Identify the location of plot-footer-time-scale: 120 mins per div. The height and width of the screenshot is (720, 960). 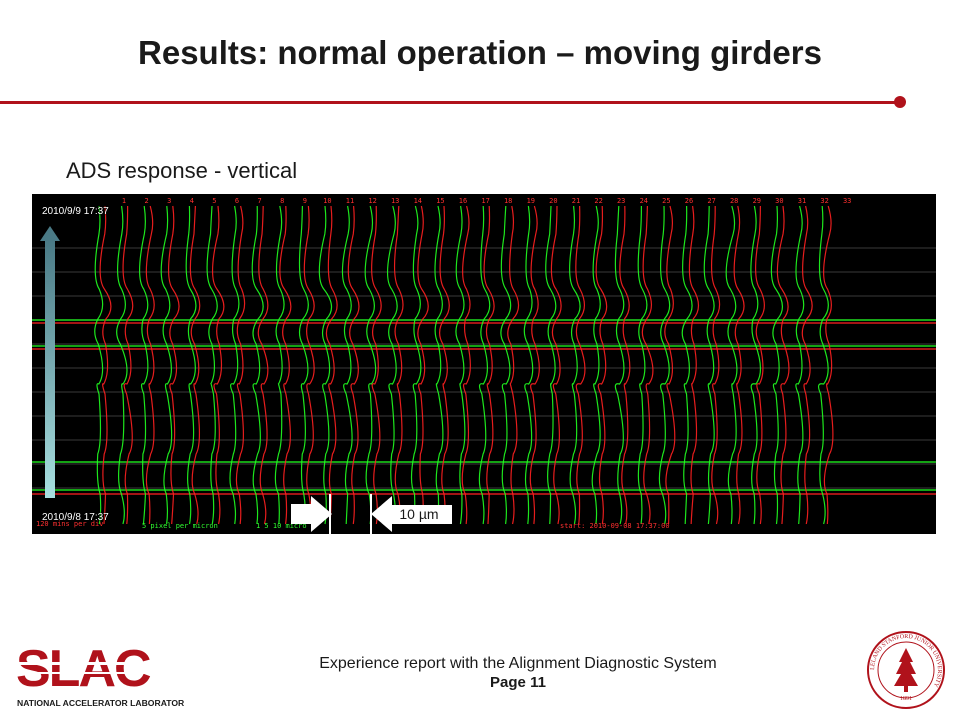
(70, 524).